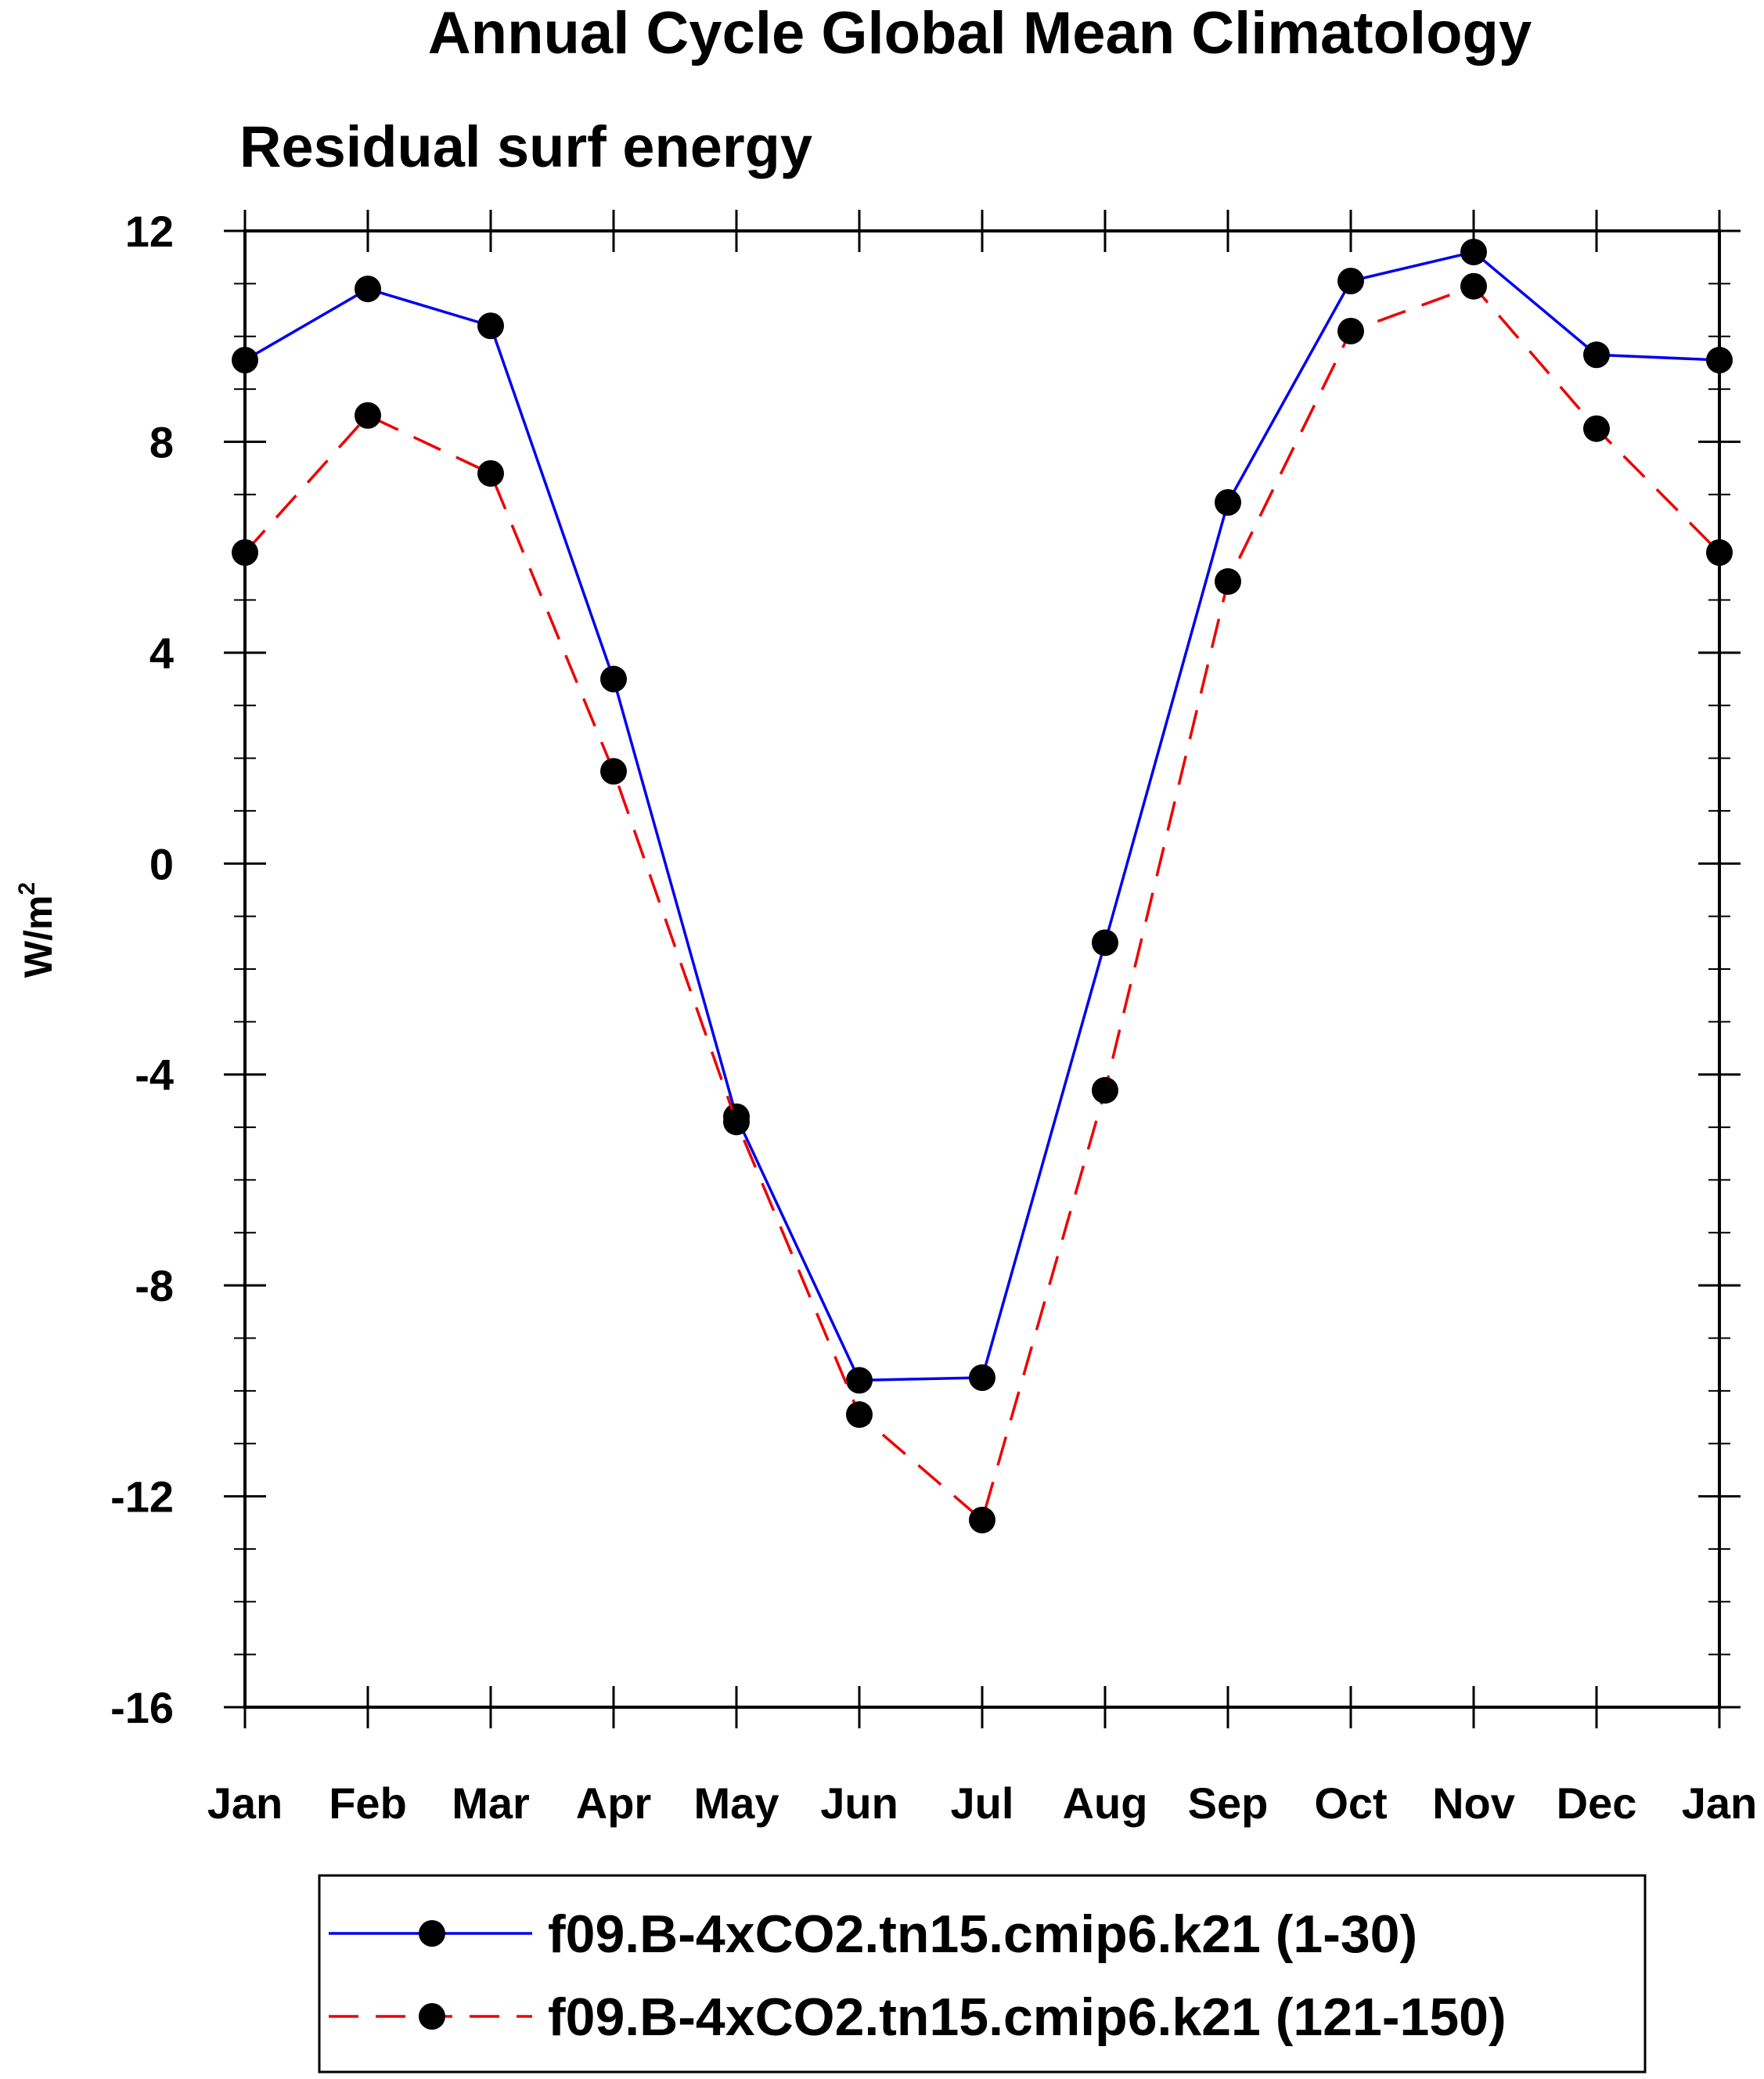  What do you see at coordinates (859, 1803) in the screenshot?
I see `x-tick-label: Jun` at bounding box center [859, 1803].